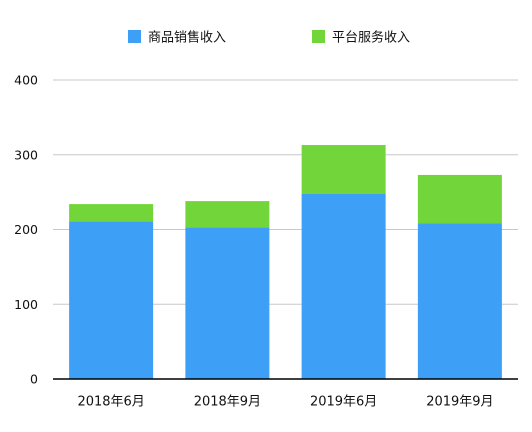 Image resolution: width=532 pixels, height=432 pixels. What do you see at coordinates (34, 379) in the screenshot?
I see `y-tick-label: 0` at bounding box center [34, 379].